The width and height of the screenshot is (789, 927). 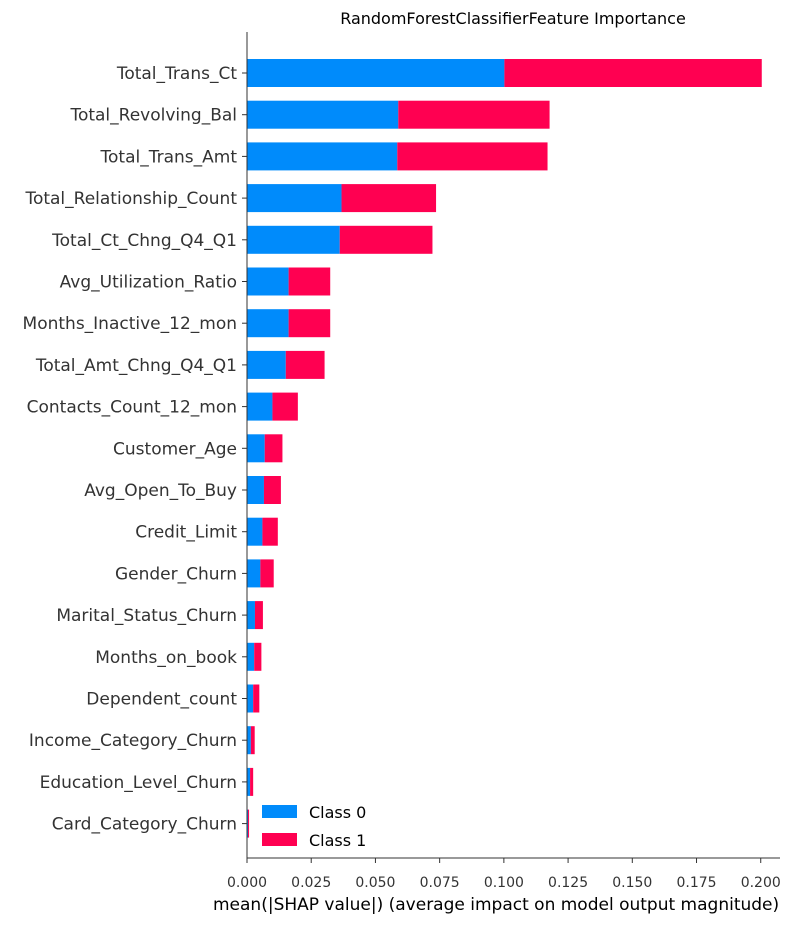 I want to click on y-tick-label: Gender_Churn, so click(x=176, y=574).